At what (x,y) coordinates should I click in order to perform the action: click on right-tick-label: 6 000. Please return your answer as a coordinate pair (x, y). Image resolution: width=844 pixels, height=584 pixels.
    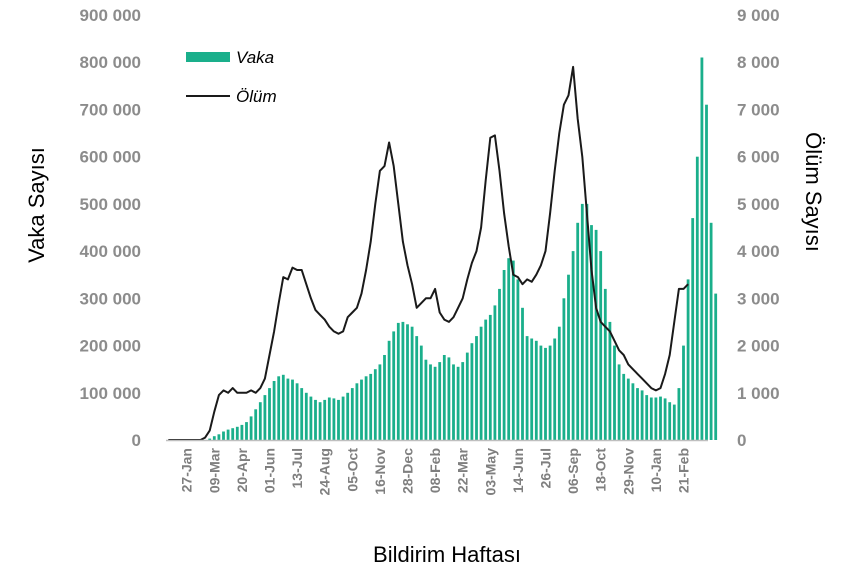
    Looking at the image, I should click on (758, 157).